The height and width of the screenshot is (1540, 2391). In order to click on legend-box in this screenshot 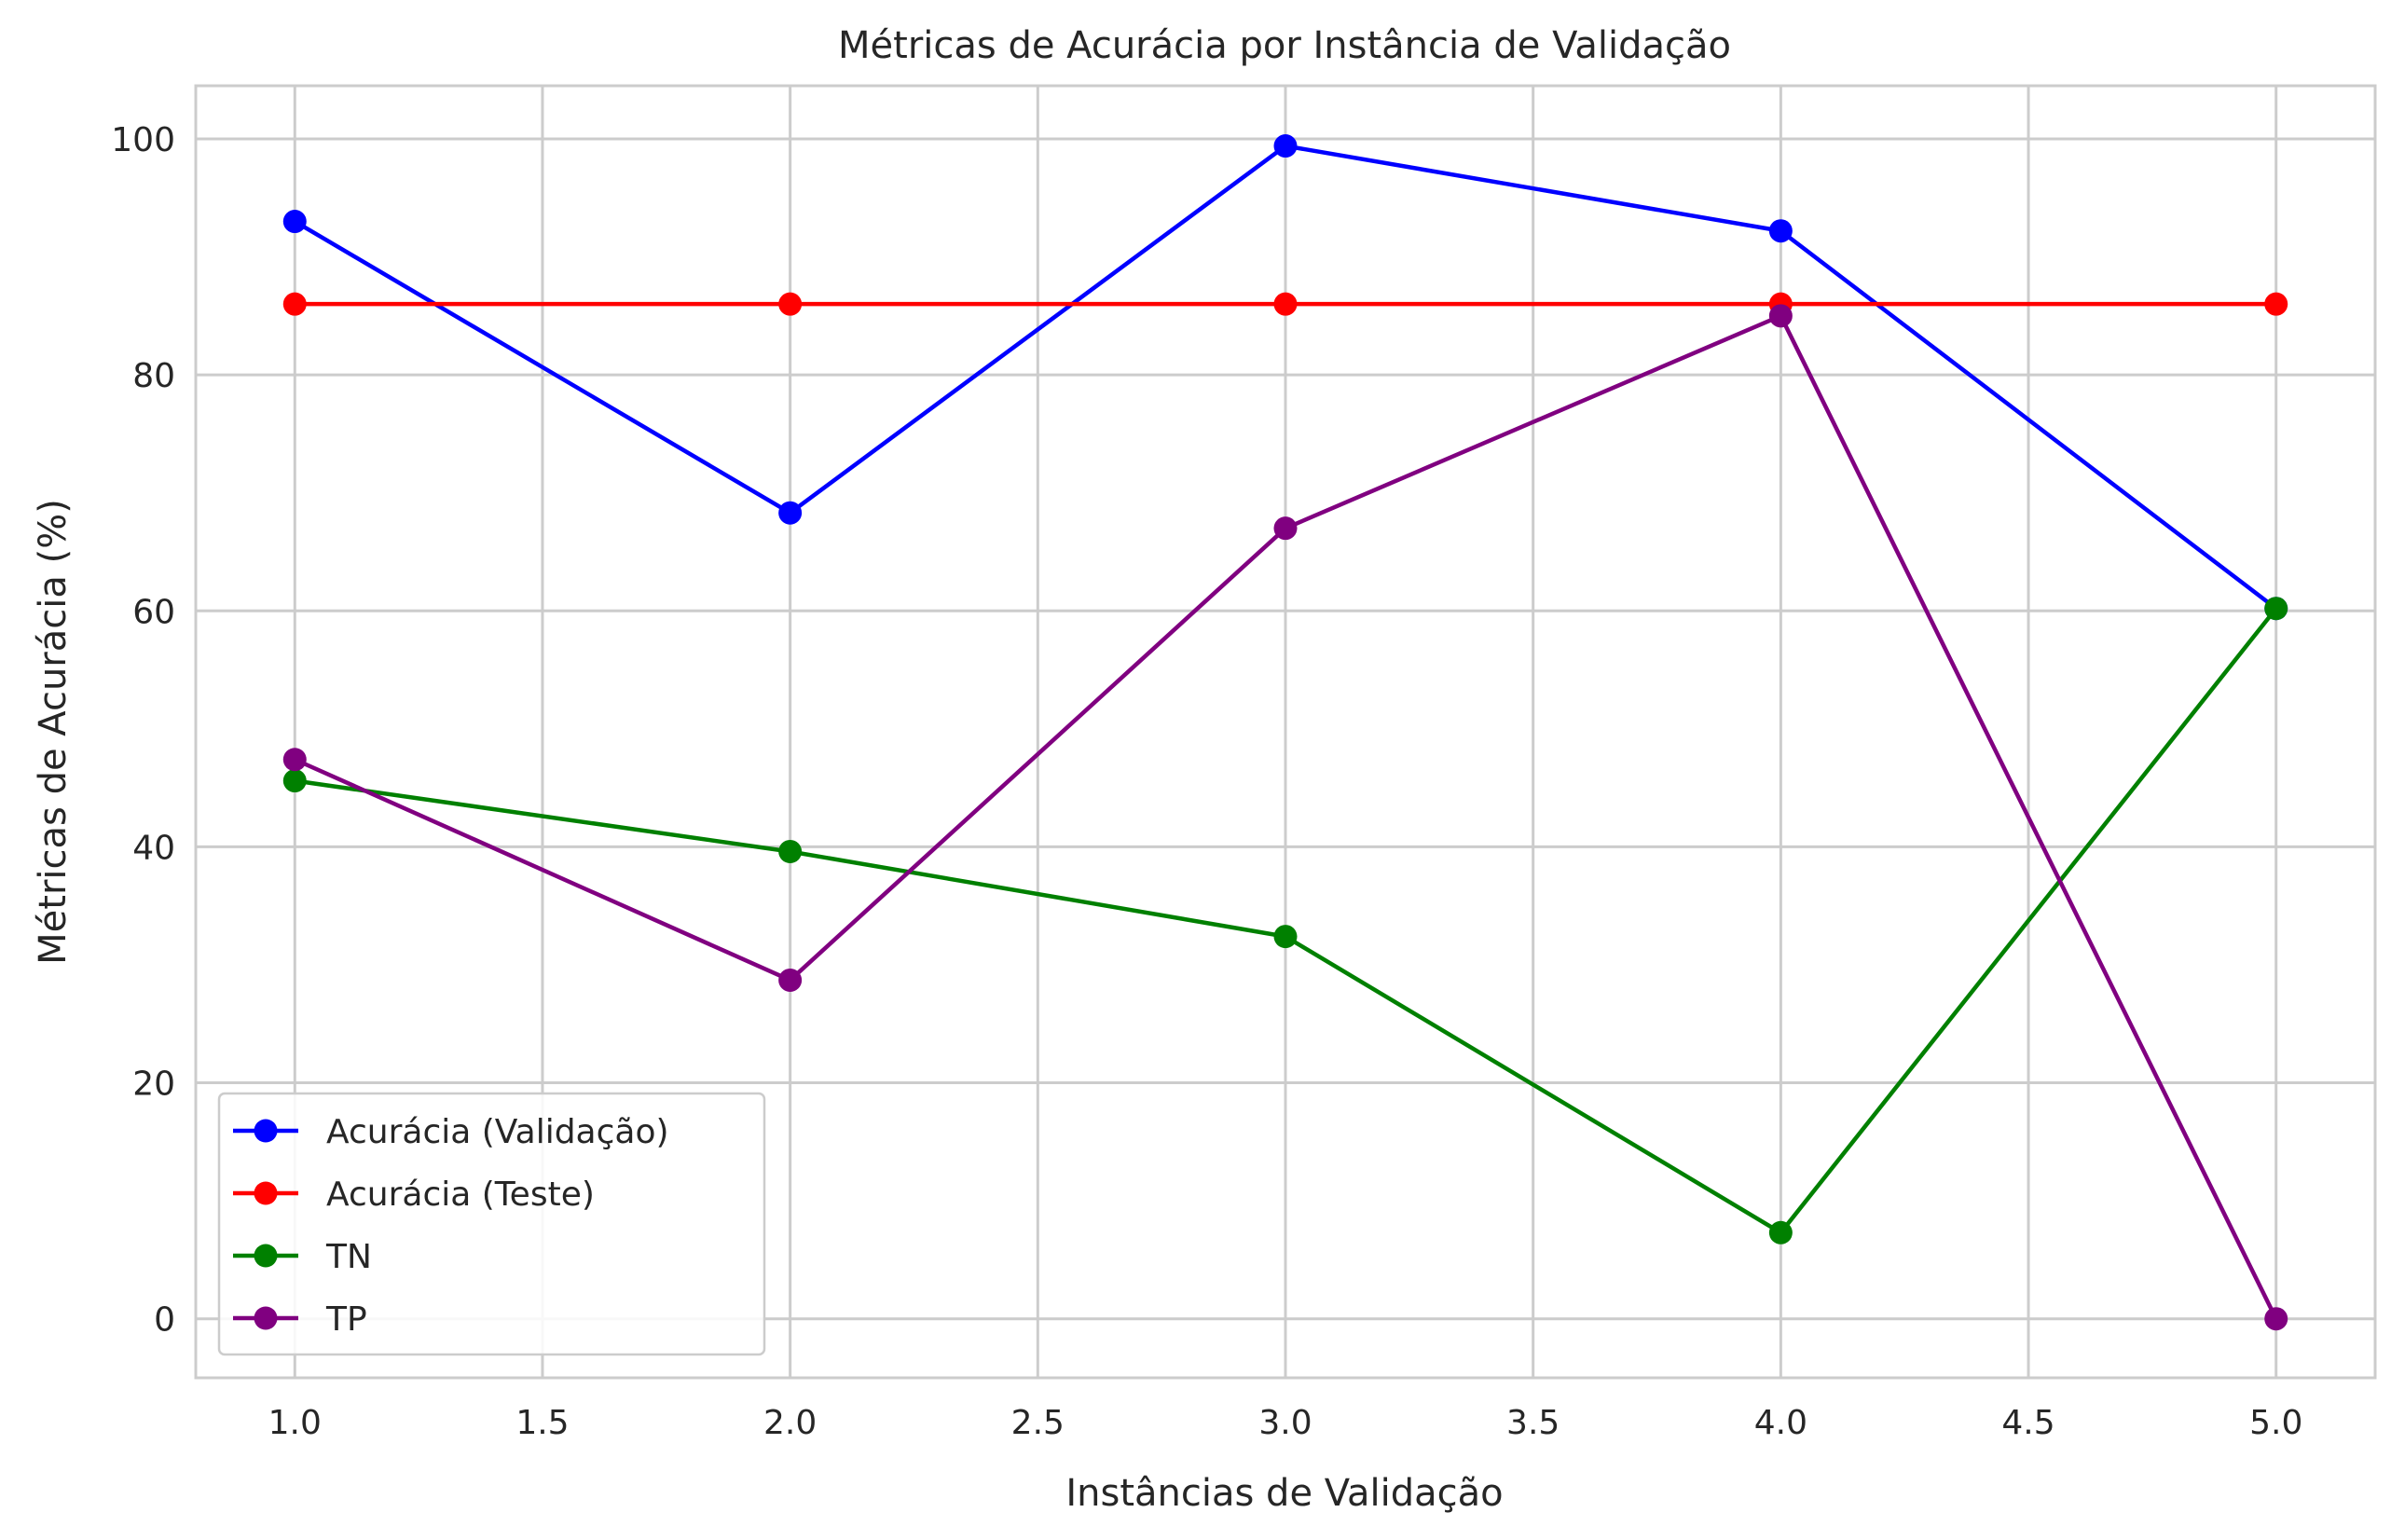, I will do `click(492, 1224)`.